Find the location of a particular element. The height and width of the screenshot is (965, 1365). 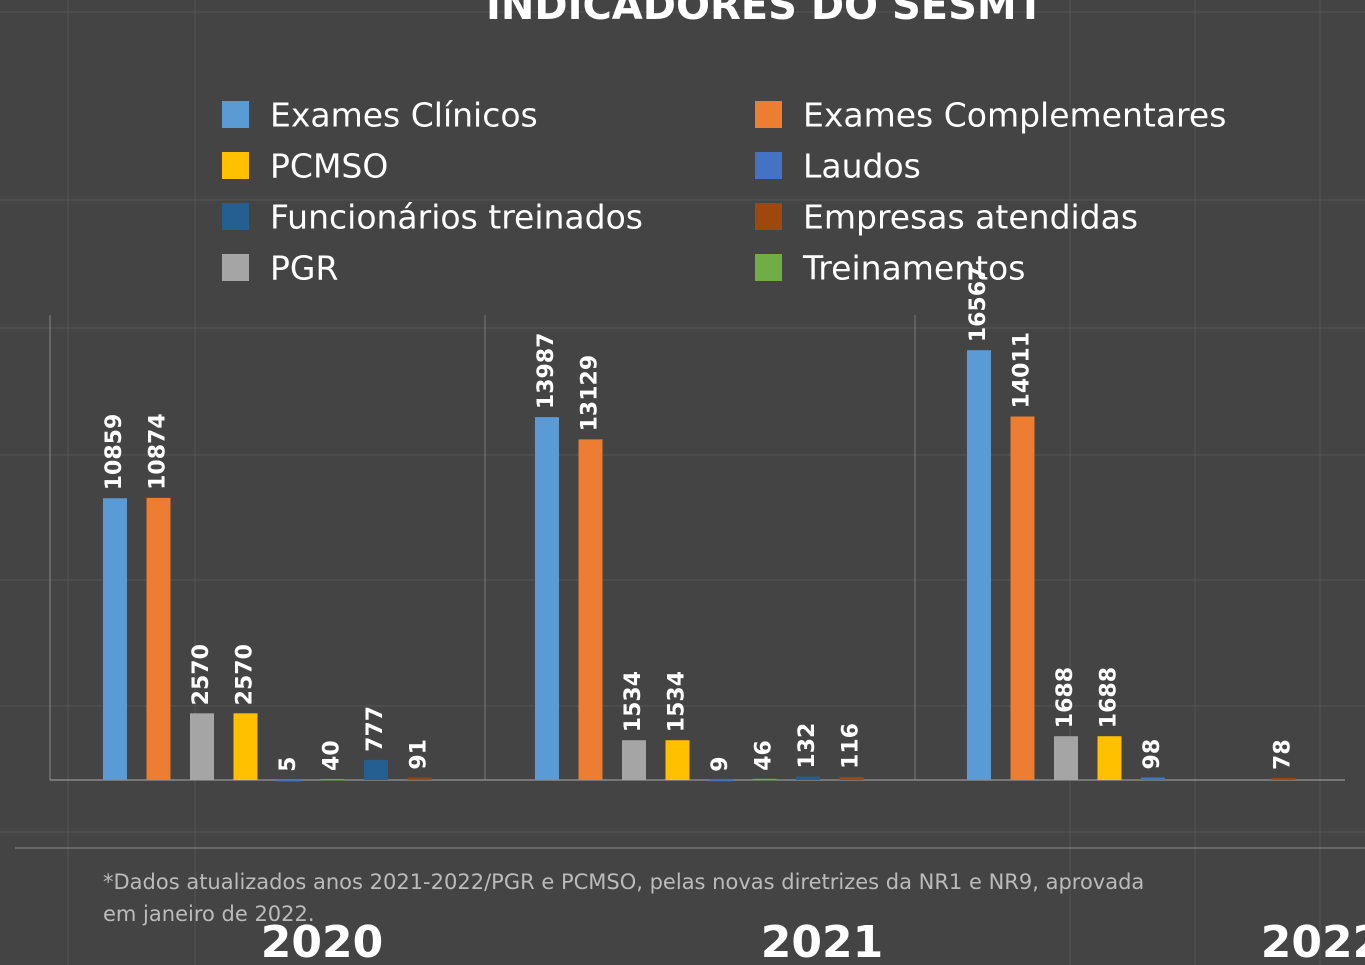

legend-label: PCMSO is located at coordinates (329, 166).